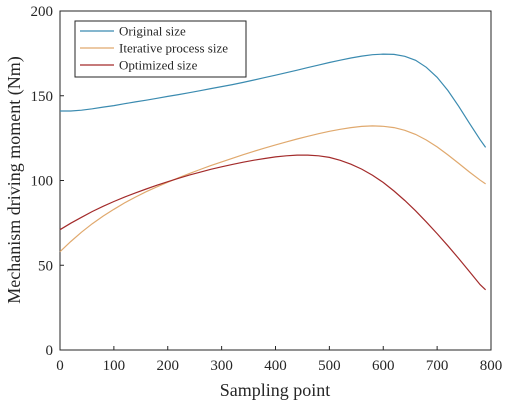 The image size is (510, 405). I want to click on x-tick-label: 600, so click(383, 366).